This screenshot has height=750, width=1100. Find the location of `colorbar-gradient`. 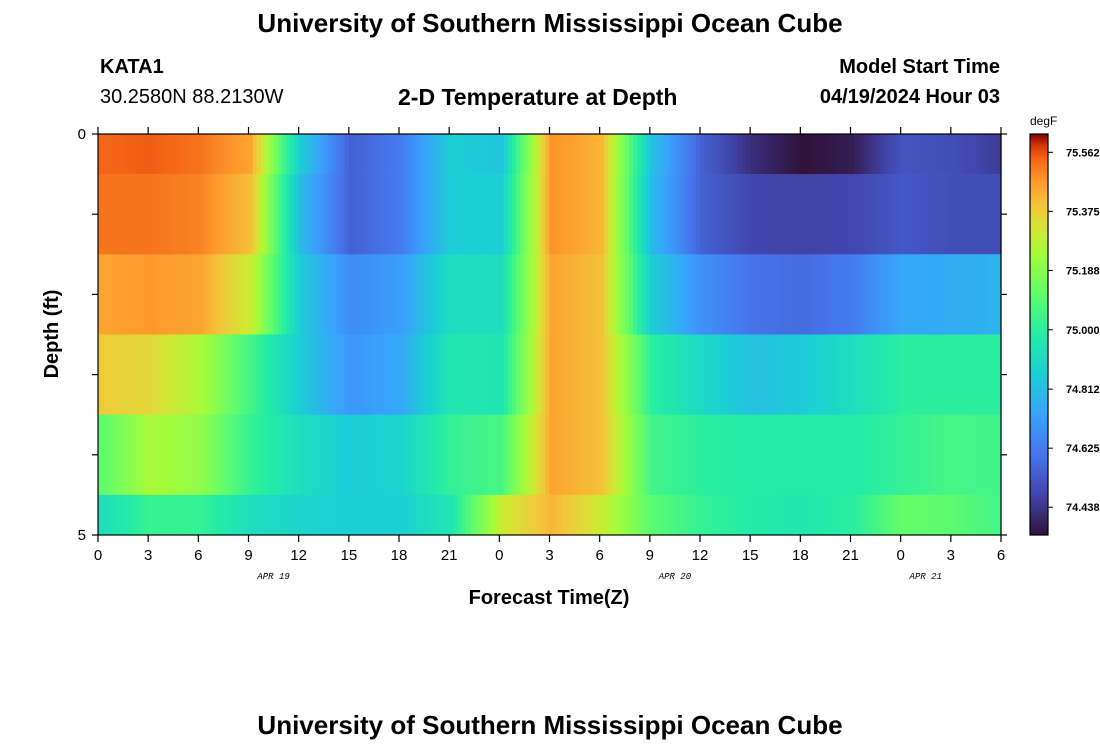

colorbar-gradient is located at coordinates (1039, 334).